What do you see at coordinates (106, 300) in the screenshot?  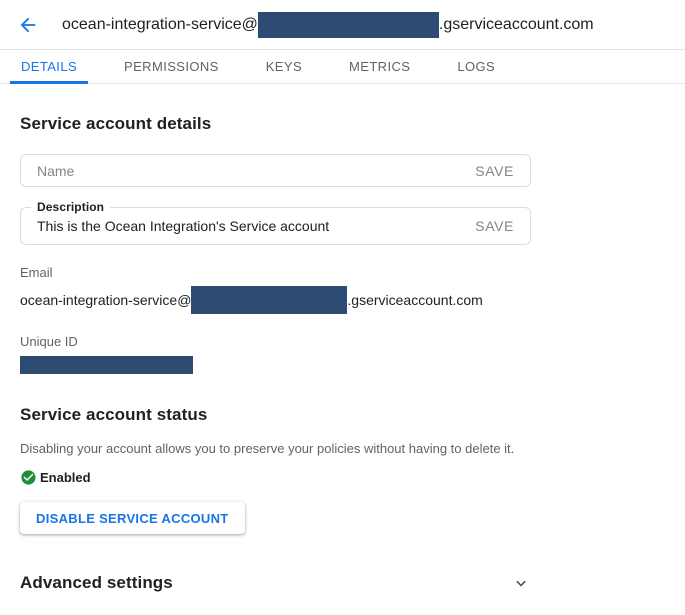 I see `email-value-prefix: ocean-integration-service@` at bounding box center [106, 300].